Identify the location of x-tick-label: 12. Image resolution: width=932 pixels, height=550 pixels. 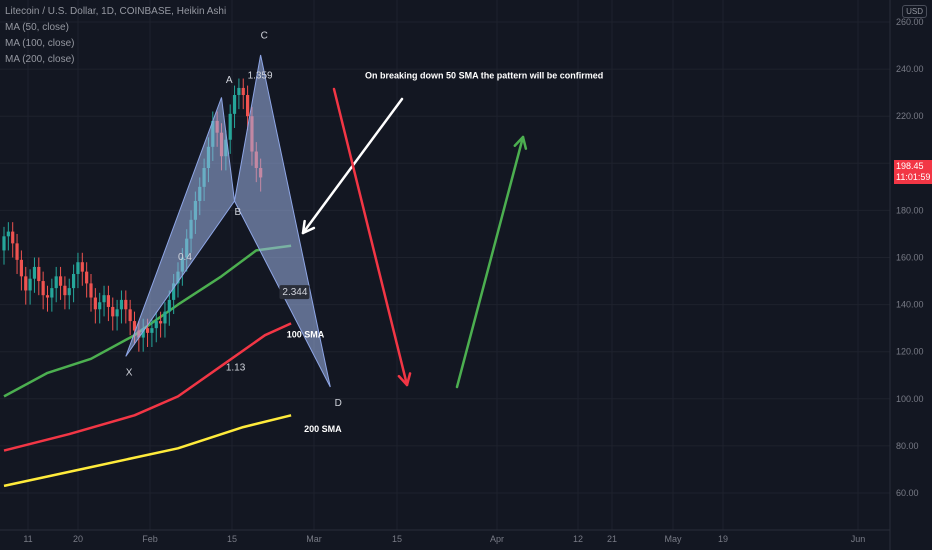
(578, 539).